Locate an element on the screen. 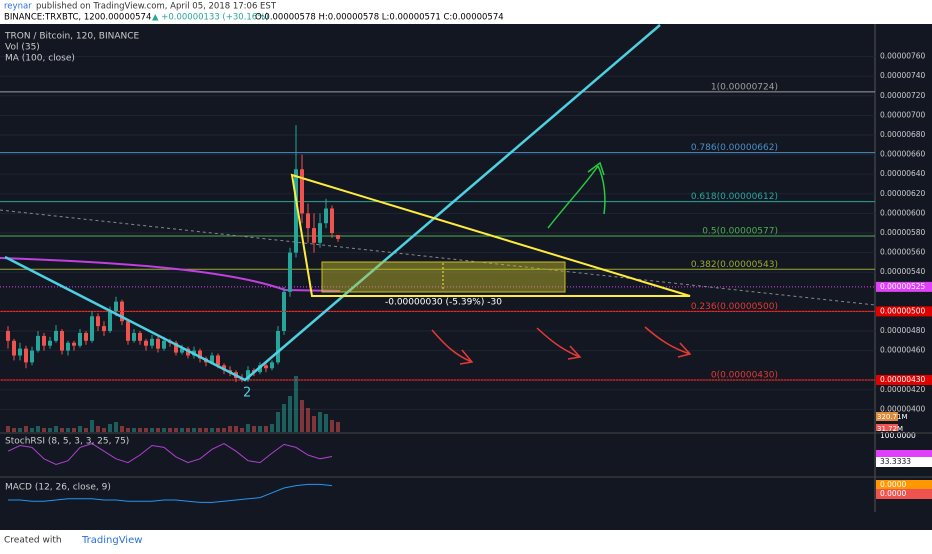 The height and width of the screenshot is (554, 932). macd-line is located at coordinates (170, 493).